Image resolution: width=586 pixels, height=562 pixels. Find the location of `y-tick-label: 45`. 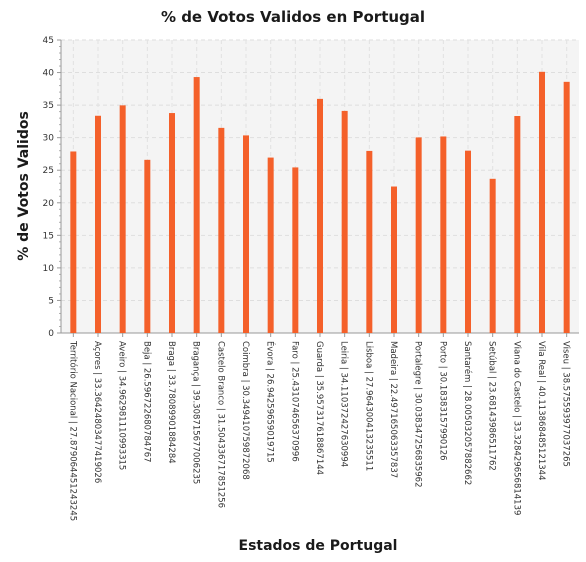

y-tick-label: 45 is located at coordinates (48, 41).